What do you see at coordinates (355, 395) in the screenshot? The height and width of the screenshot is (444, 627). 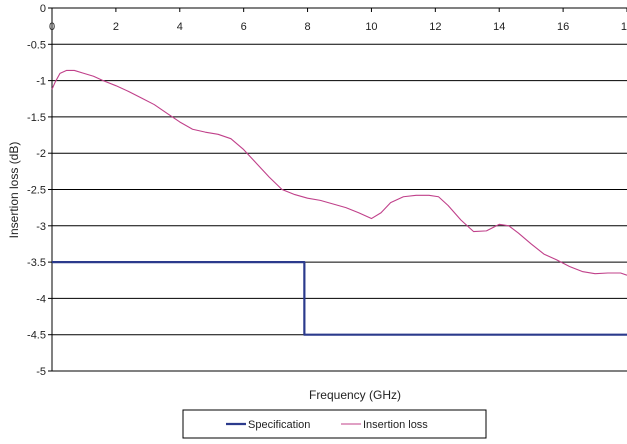 I see `x-axis-label: Frequency (GHz)` at bounding box center [355, 395].